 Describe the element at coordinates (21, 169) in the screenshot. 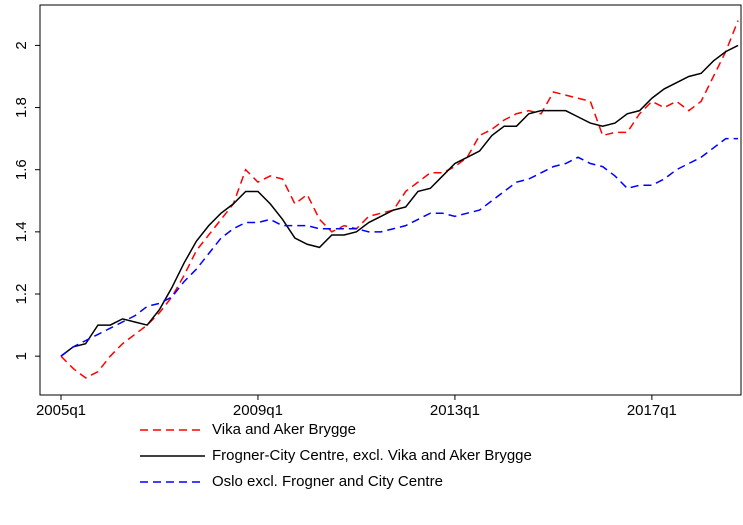

I see `y-tick-label: 1.6` at that location.